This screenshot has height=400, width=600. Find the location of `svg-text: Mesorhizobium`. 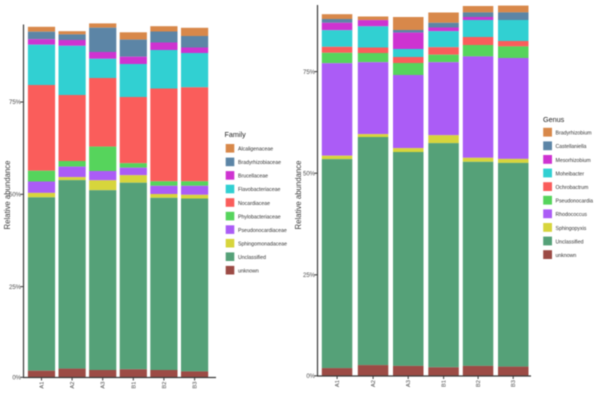

svg-text: Mesorhizobium is located at coordinates (573, 161).